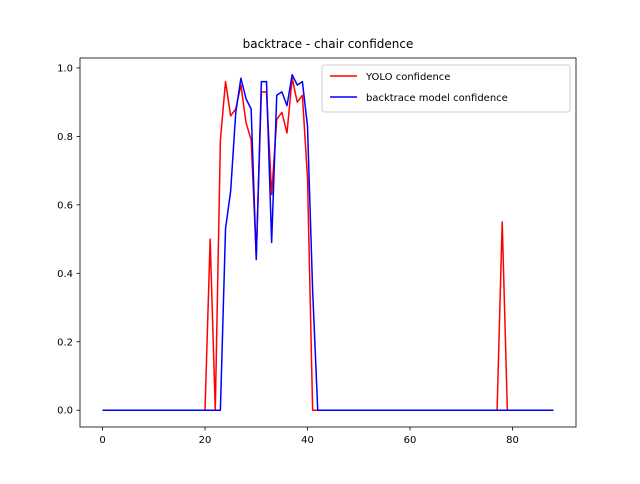 The width and height of the screenshot is (640, 484). Describe the element at coordinates (307, 440) in the screenshot. I see `x-tick-label: 40` at that location.